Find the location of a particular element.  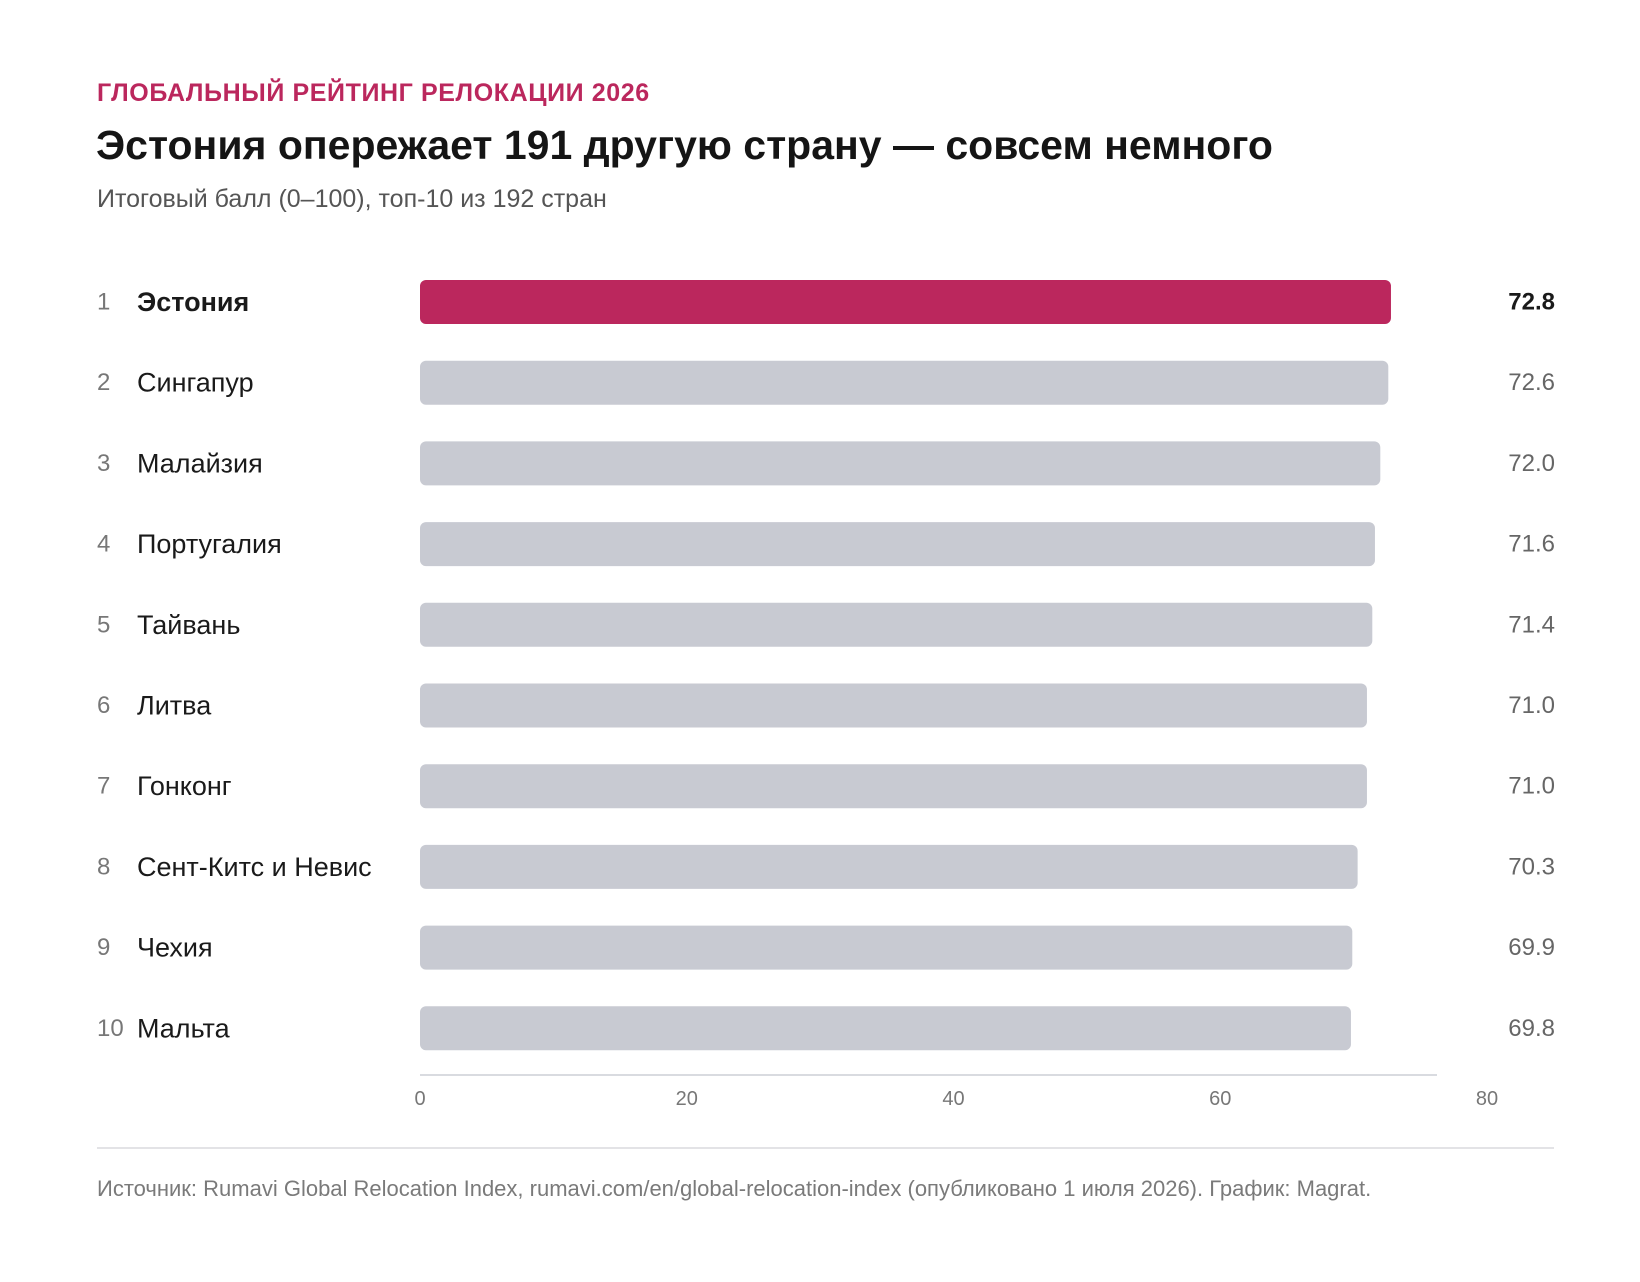

rank-label: 1 is located at coordinates (103, 302).